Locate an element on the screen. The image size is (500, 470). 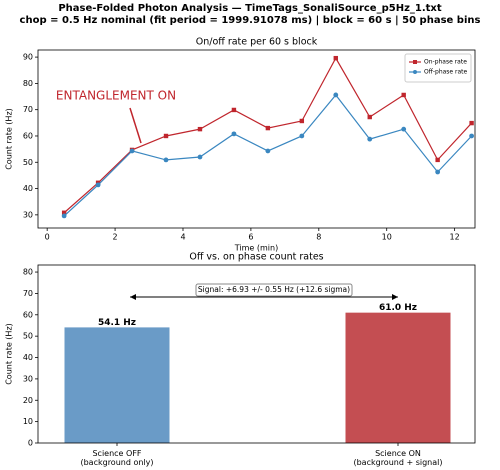
x-axis-label: Time (min) is located at coordinates (256, 248).